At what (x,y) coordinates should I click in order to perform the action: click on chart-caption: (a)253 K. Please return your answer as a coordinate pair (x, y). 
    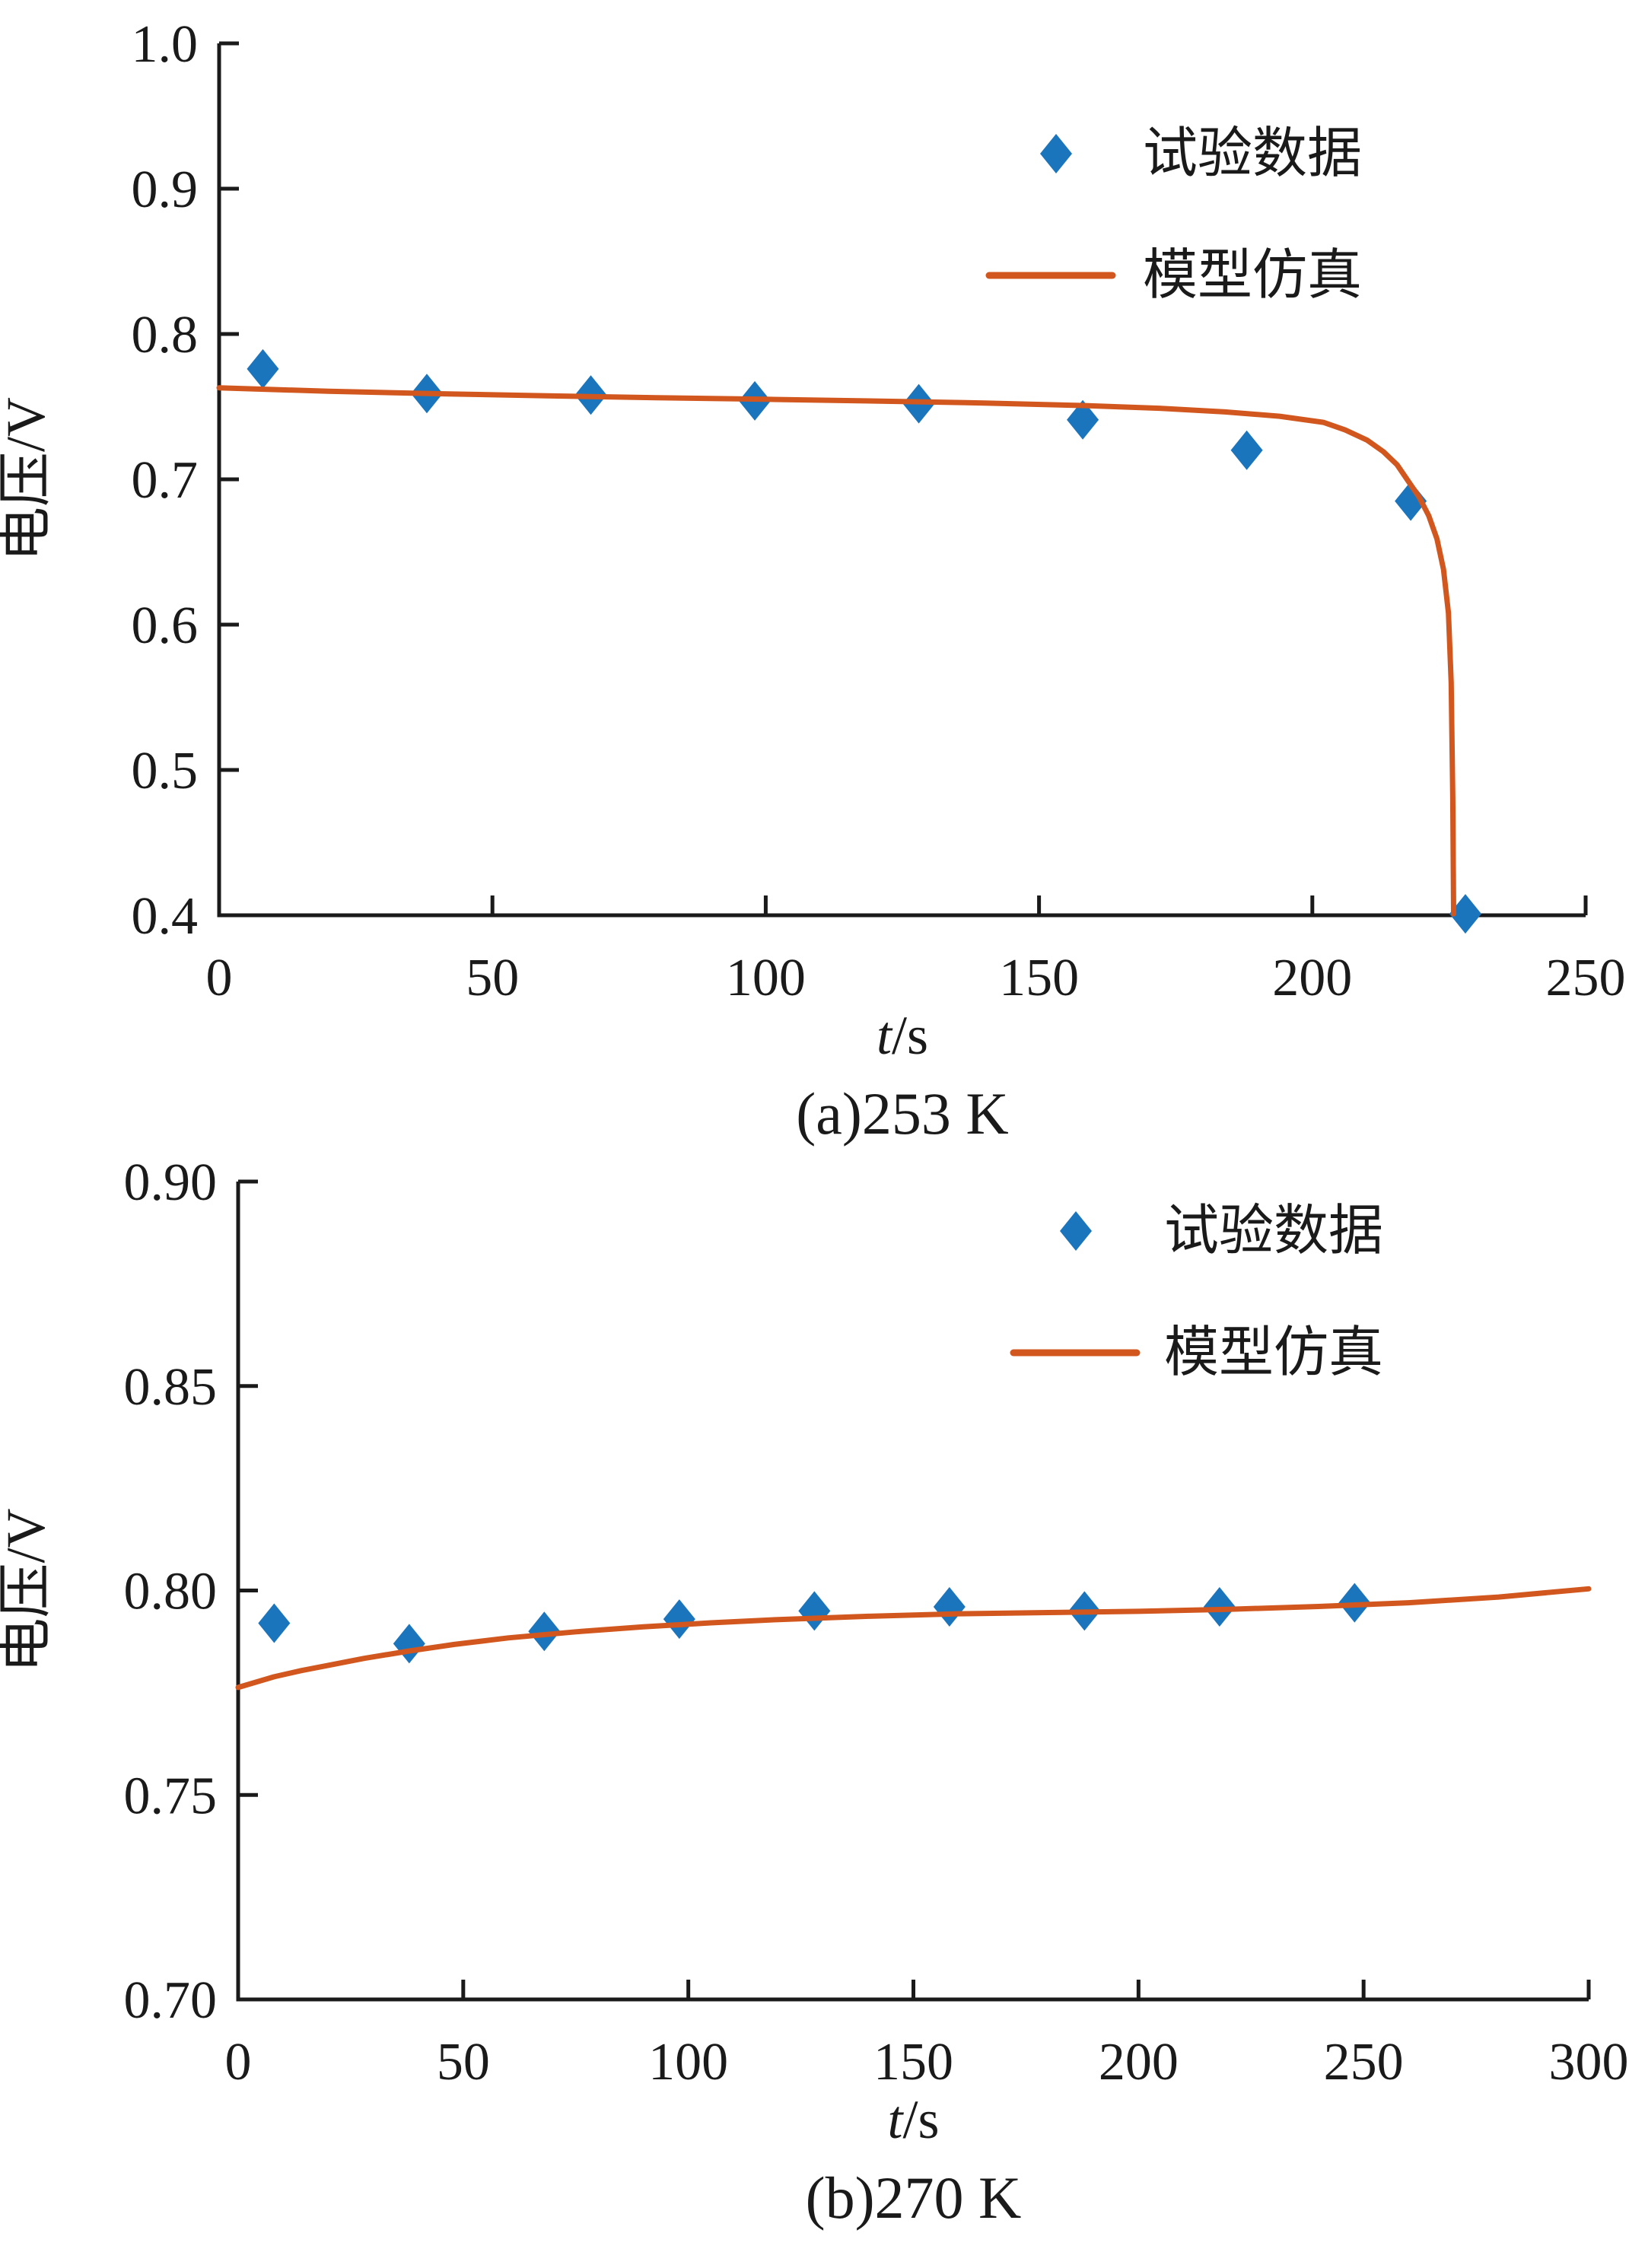
    Looking at the image, I should click on (902, 1113).